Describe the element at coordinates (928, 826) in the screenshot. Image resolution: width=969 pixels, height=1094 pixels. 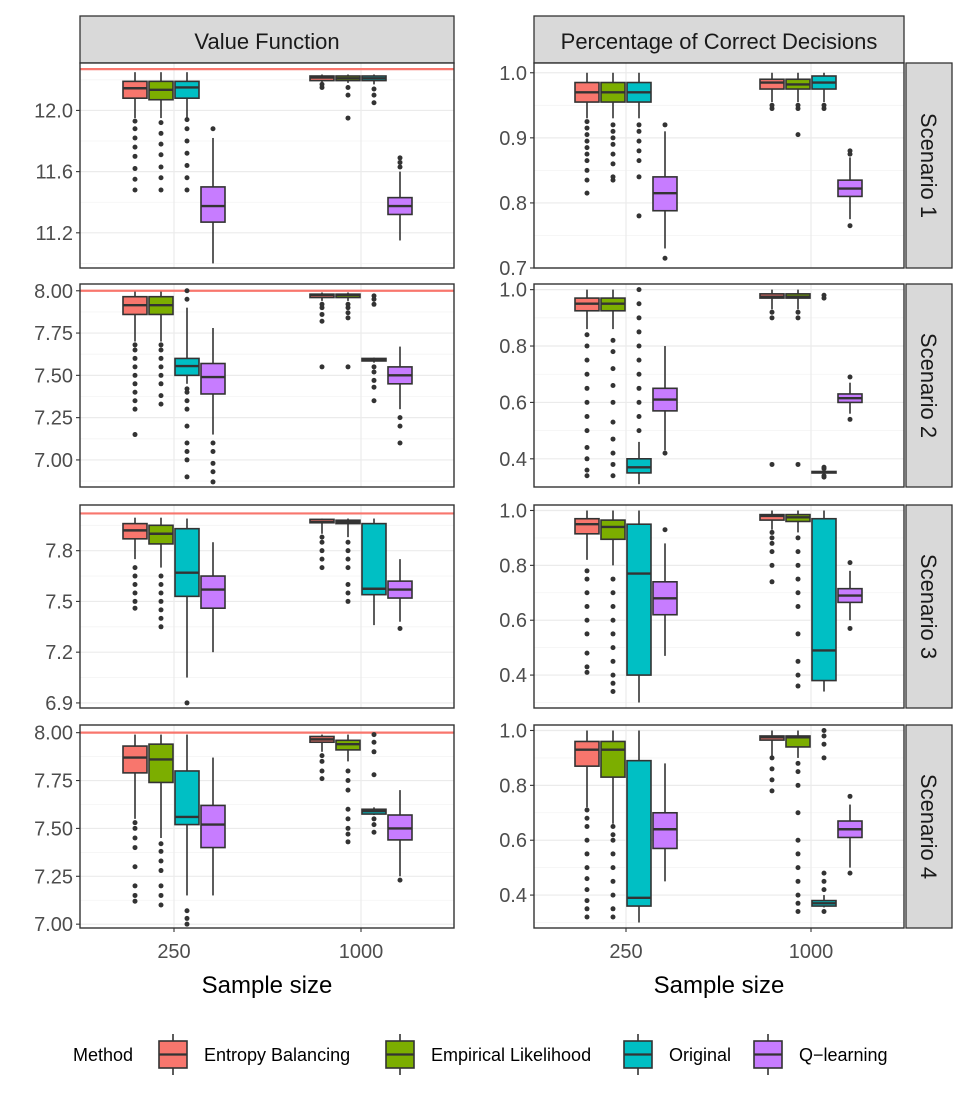
I see `strip-row-3-label: Scenario 4` at that location.